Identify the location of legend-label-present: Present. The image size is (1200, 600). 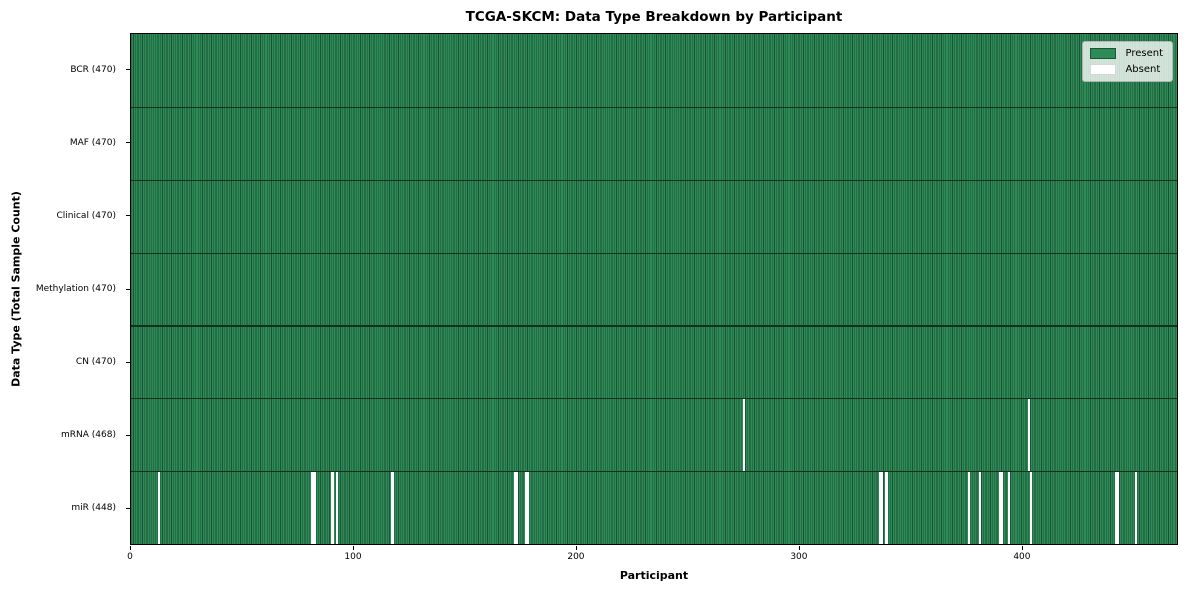
(1144, 53).